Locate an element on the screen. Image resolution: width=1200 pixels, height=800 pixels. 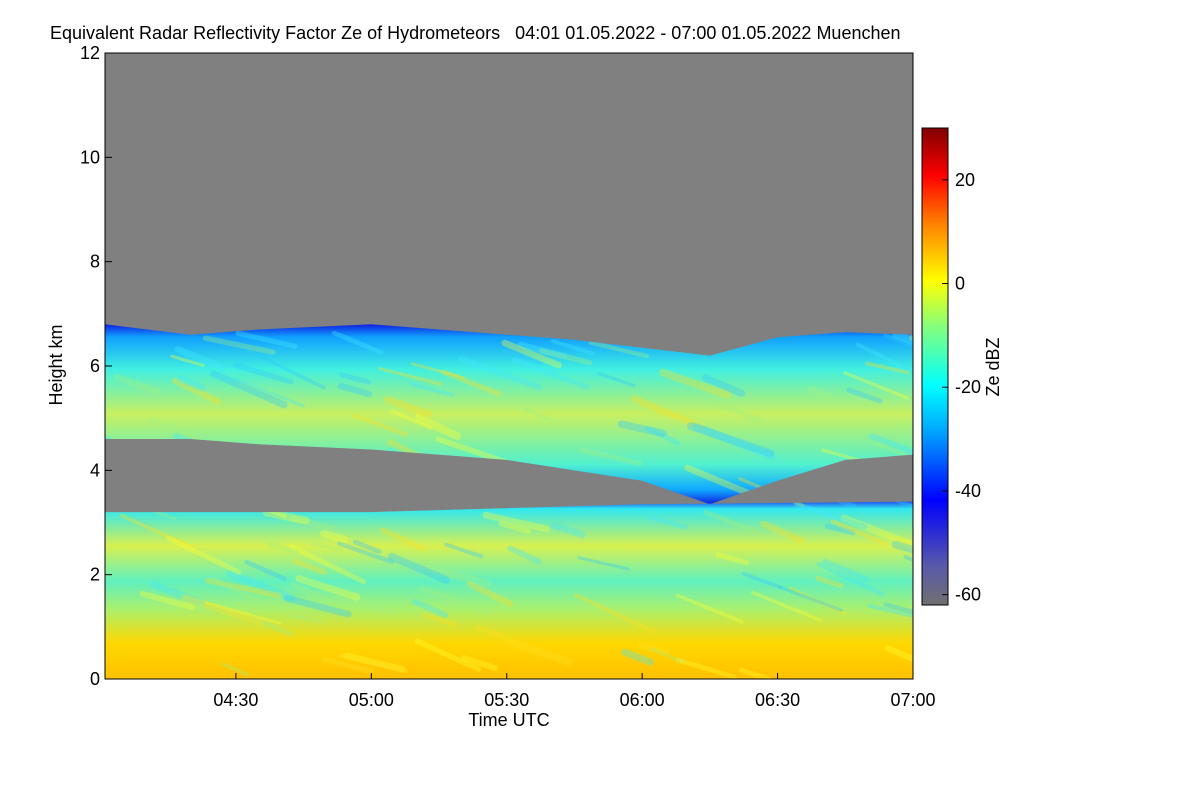
colorbar-tick-label: -40 is located at coordinates (968, 491).